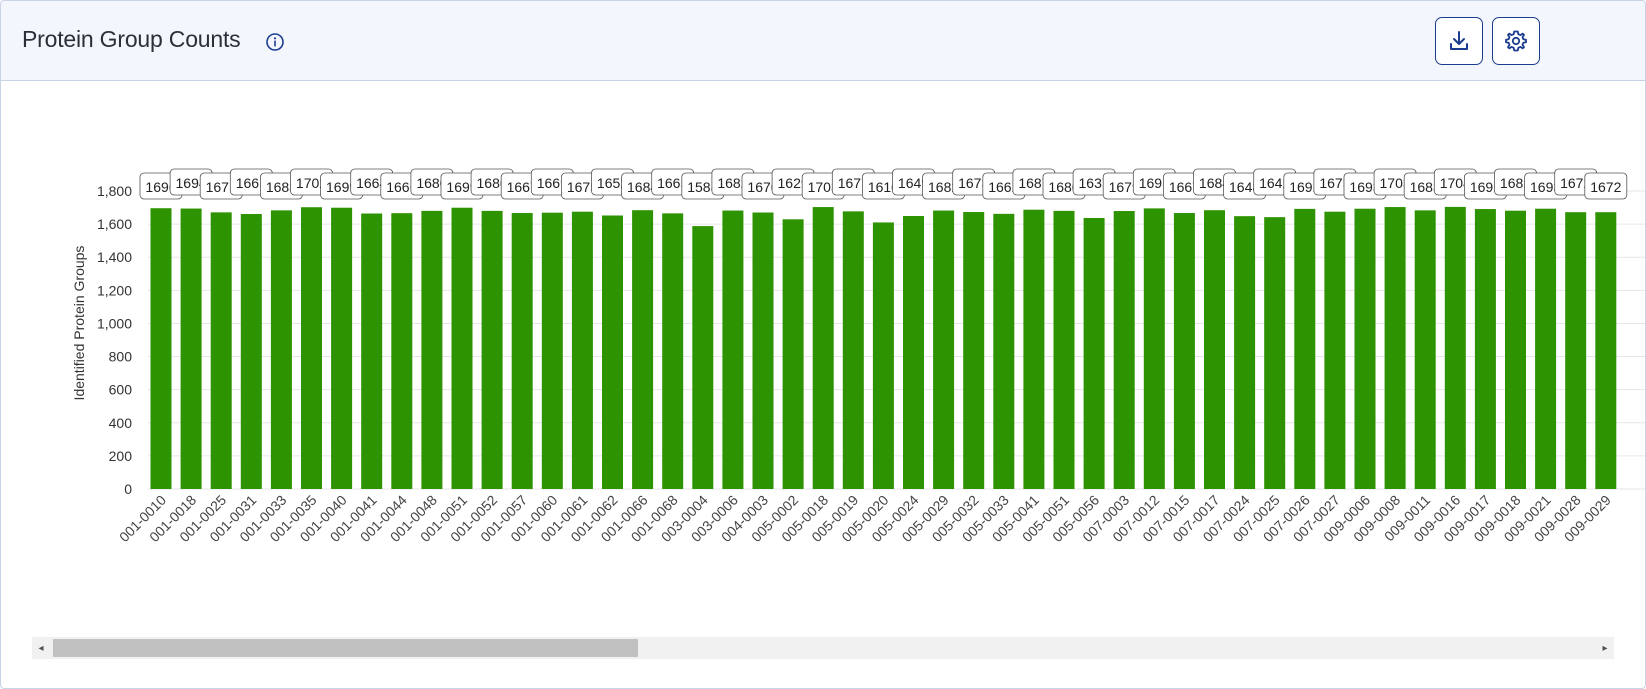 Image resolution: width=1646 pixels, height=689 pixels. Describe the element at coordinates (41, 648) in the screenshot. I see `scroll-left-arrow-icon: ◂` at that location.